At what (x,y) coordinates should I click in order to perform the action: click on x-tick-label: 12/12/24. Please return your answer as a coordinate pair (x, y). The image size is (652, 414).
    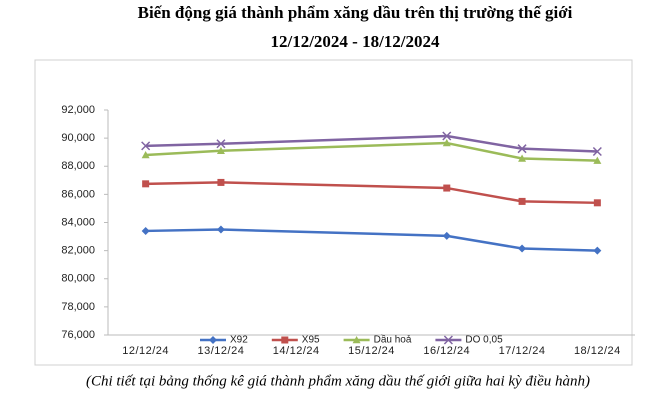
    Looking at the image, I should click on (145, 351).